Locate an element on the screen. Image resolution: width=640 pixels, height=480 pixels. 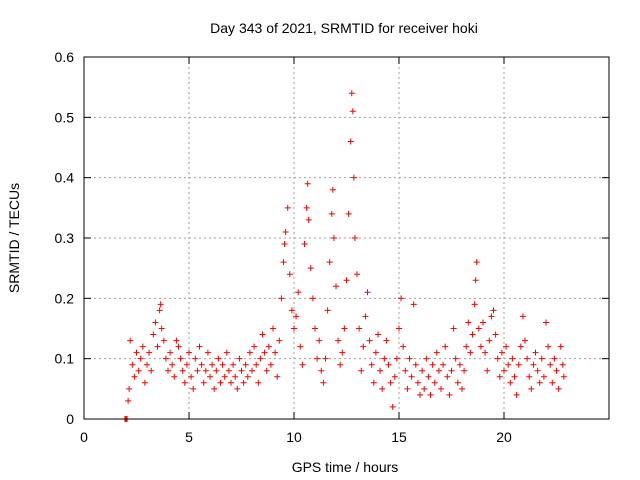
x-tick-label: 10 is located at coordinates (294, 437).